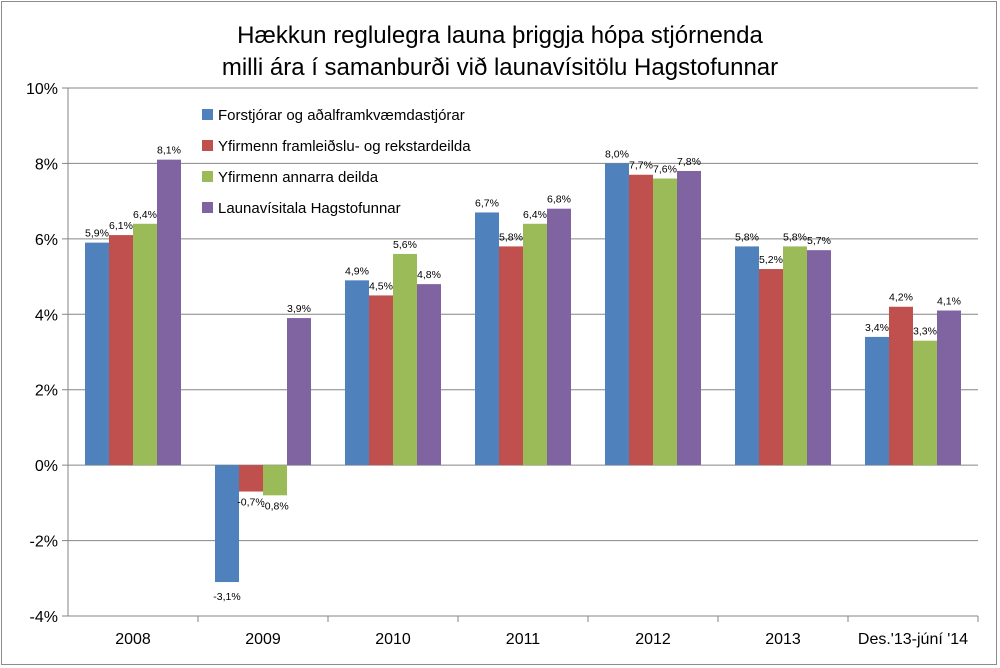 The height and width of the screenshot is (668, 1000). I want to click on data-label: 4,1%, so click(949, 302).